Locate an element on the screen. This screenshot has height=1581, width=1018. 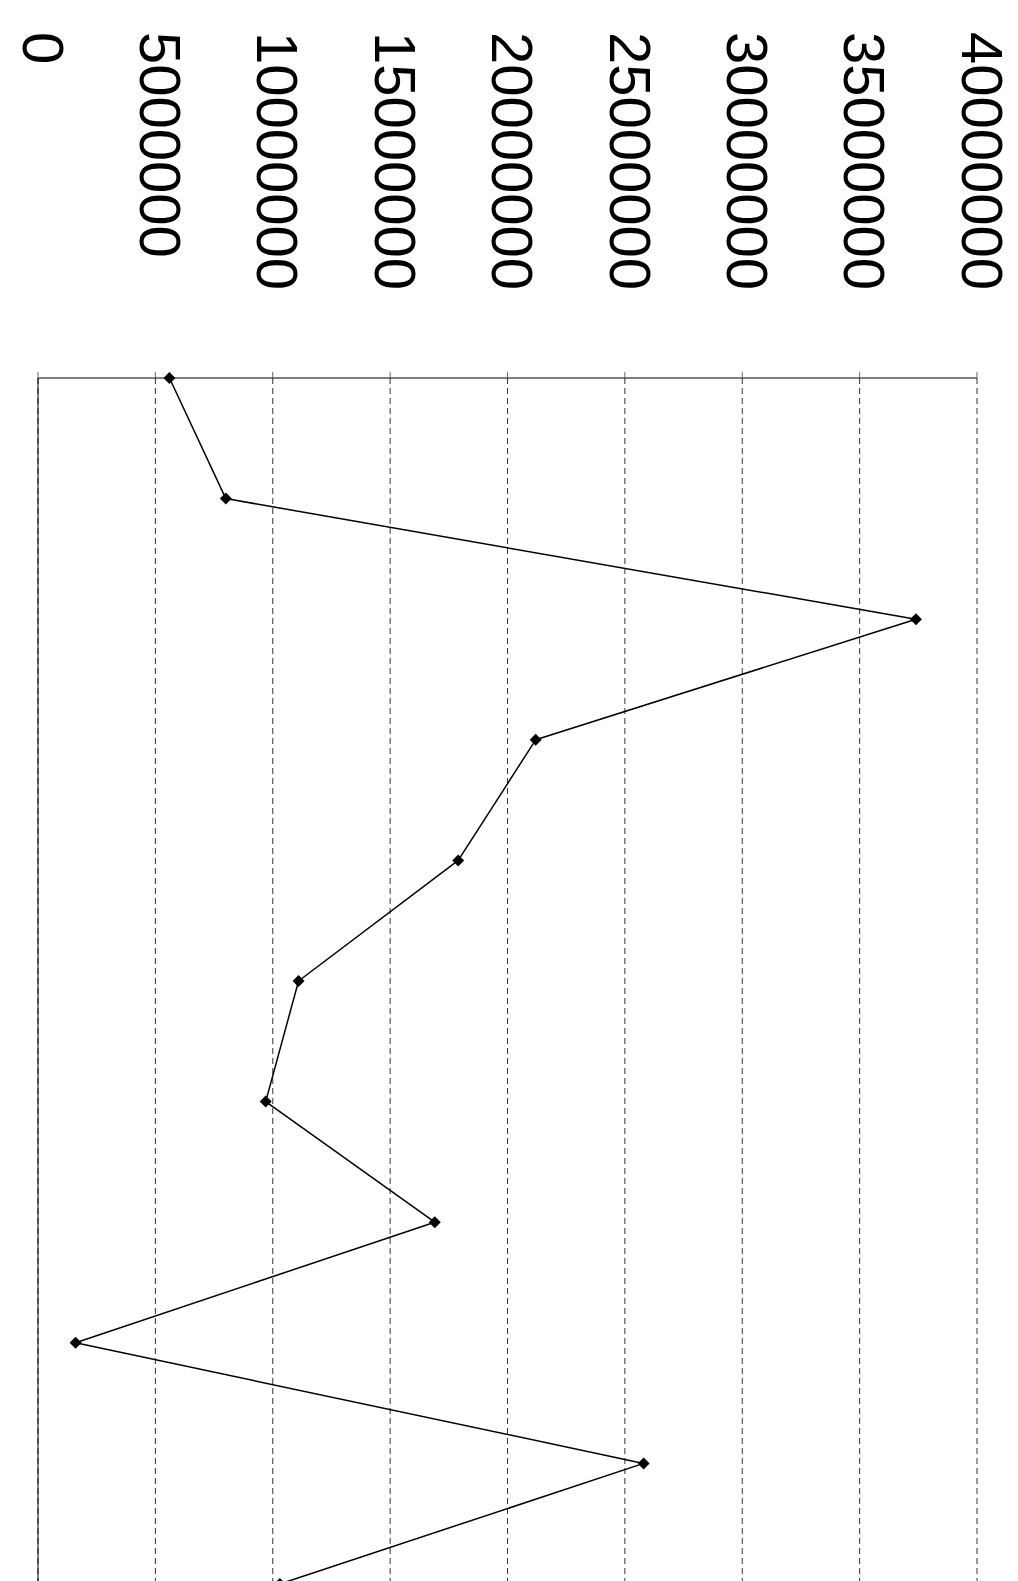
x-tick-label: 5000000 is located at coordinates (161, 145).